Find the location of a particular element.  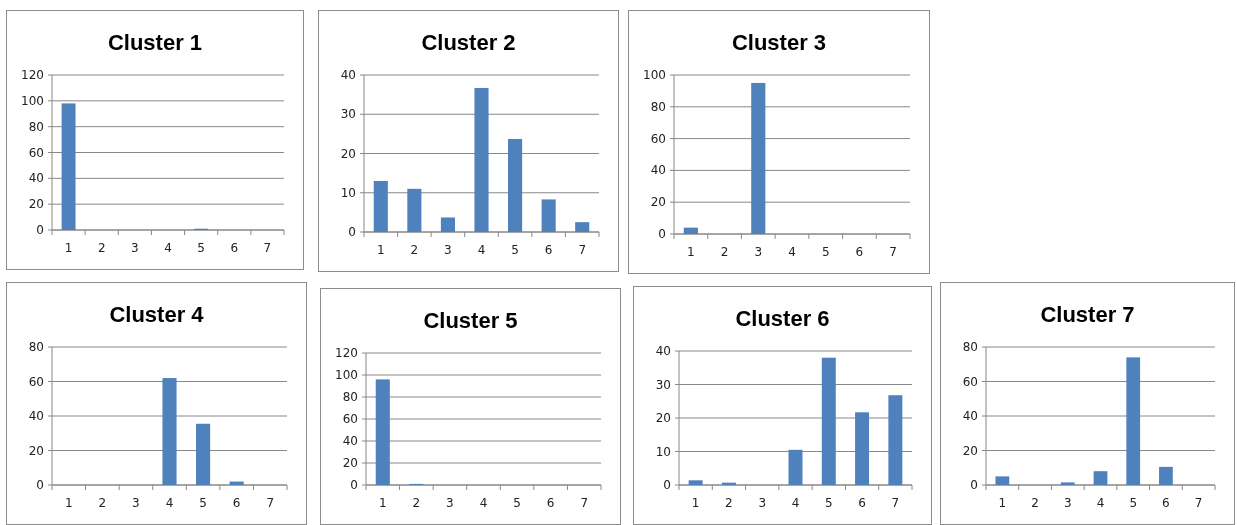

chart-title: Cluster 5 is located at coordinates (470, 320).